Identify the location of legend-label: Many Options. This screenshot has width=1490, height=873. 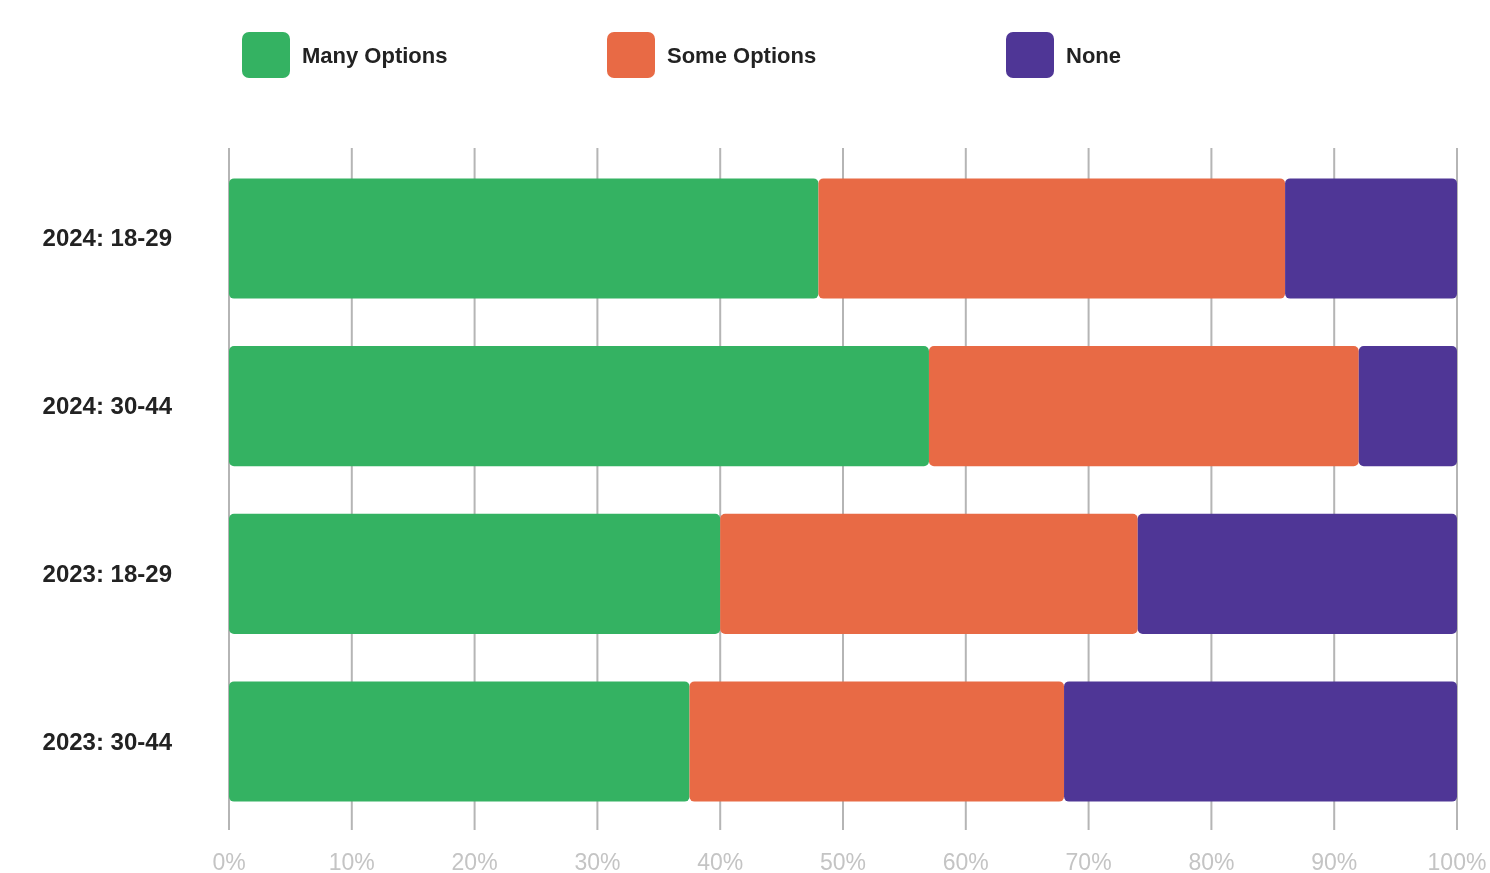
(375, 55).